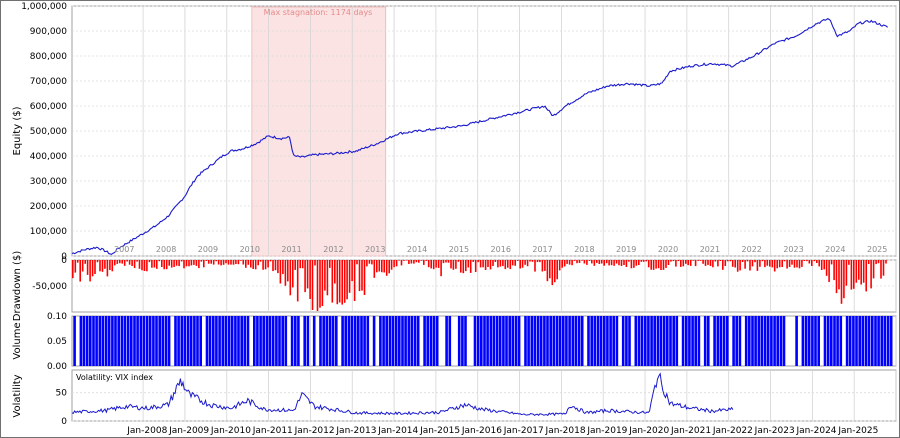  I want to click on x-tick-label: Jan-2011, so click(272, 431).